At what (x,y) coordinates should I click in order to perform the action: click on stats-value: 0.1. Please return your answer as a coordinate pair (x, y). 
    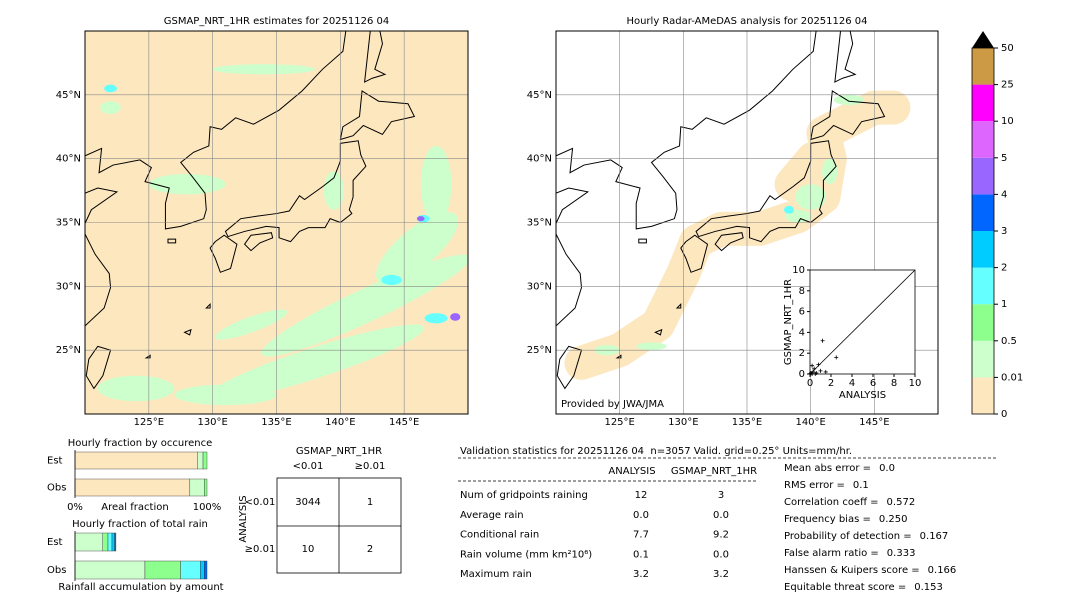
    Looking at the image, I should click on (641, 554).